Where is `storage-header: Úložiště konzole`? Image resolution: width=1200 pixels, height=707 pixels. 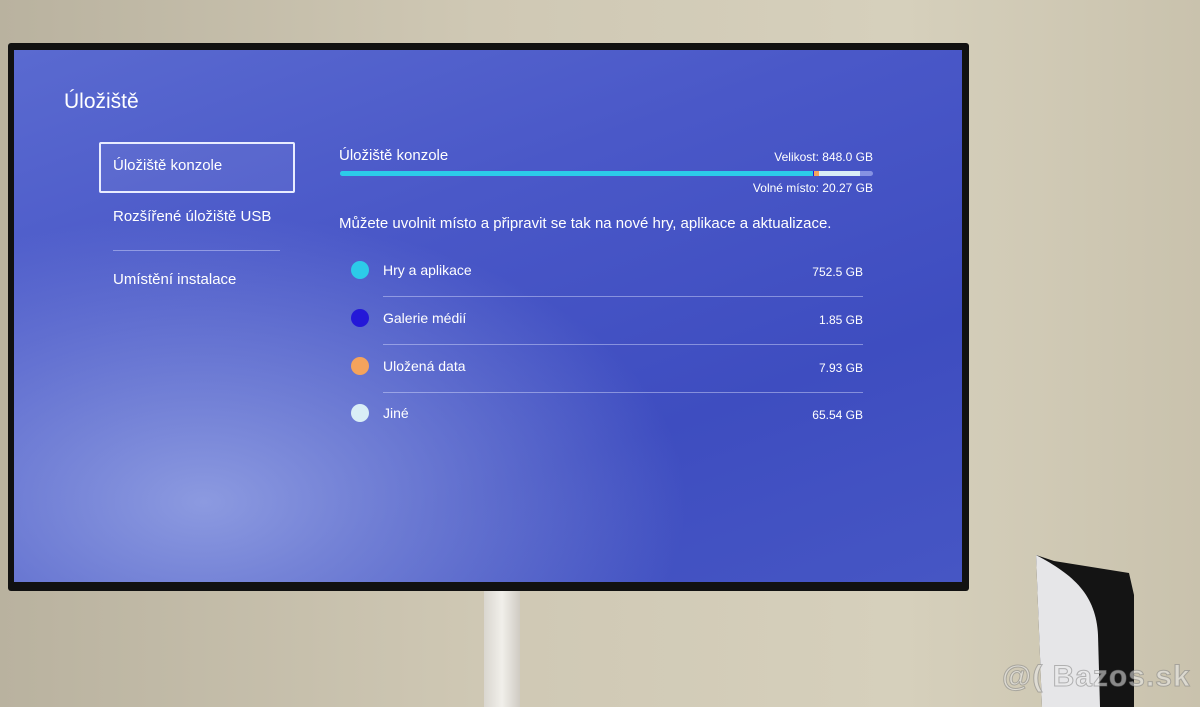
storage-header: Úložiště konzole is located at coordinates (394, 155).